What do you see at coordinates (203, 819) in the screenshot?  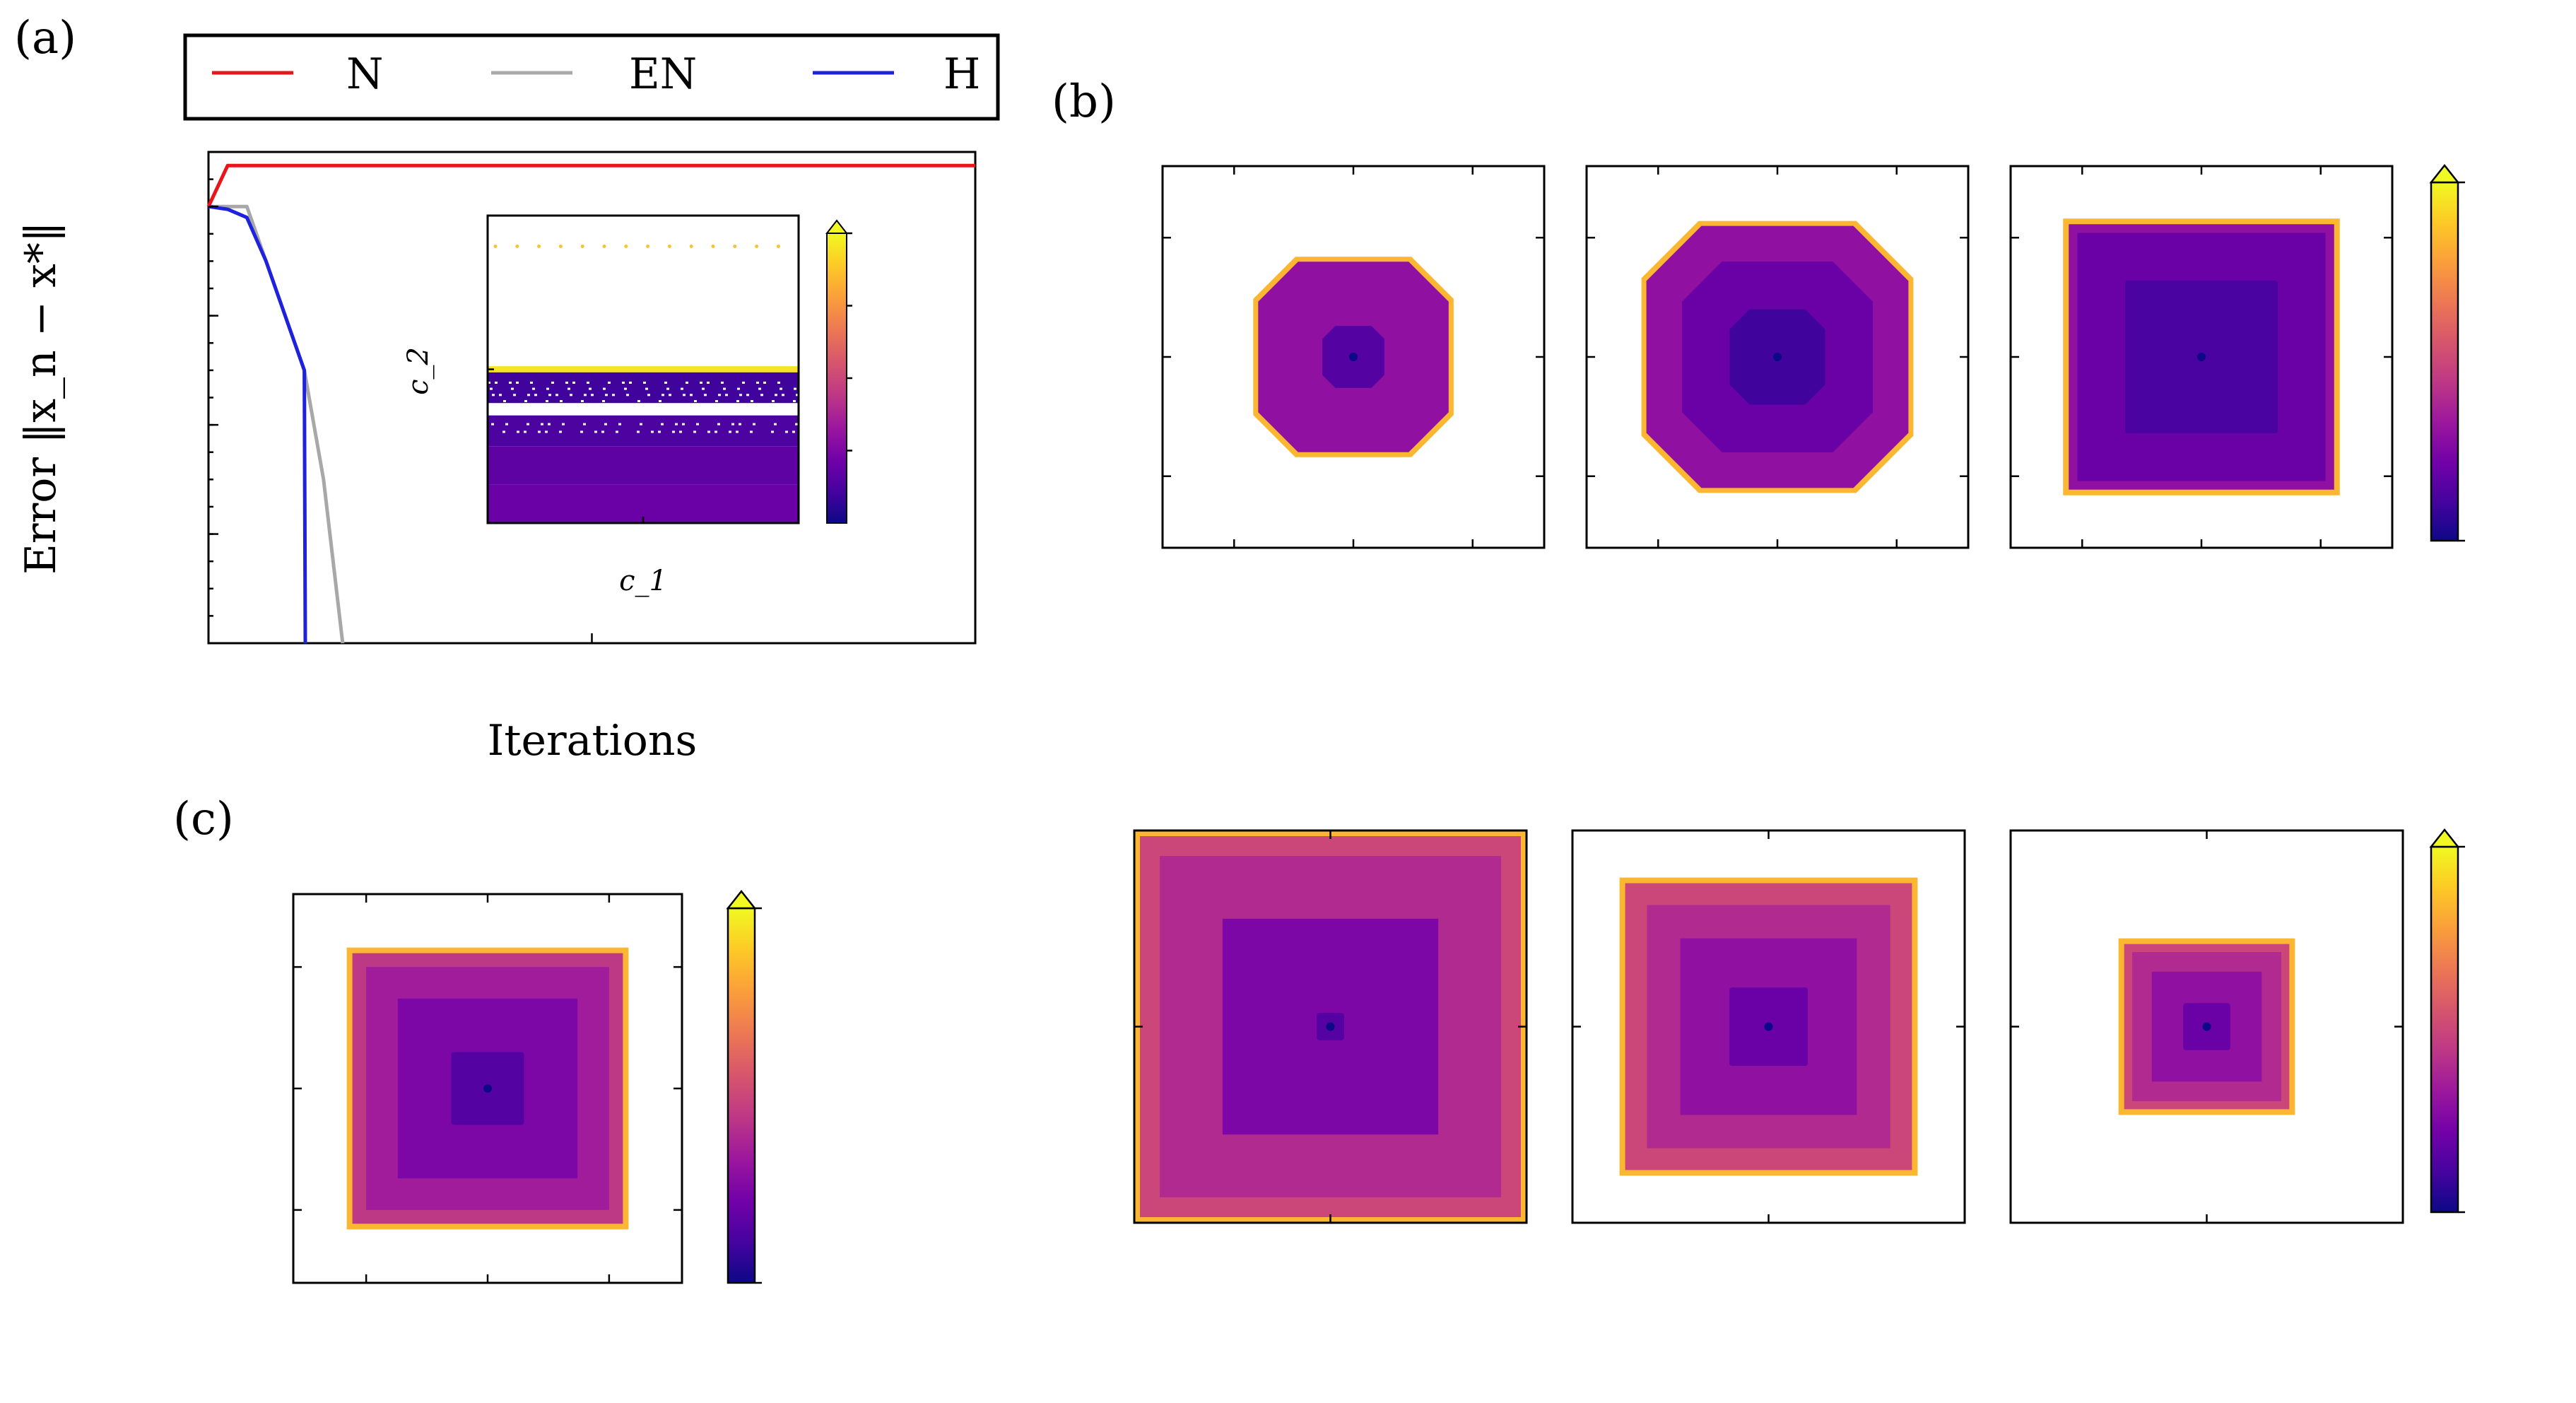 I see `panel-label-c: (c)` at bounding box center [203, 819].